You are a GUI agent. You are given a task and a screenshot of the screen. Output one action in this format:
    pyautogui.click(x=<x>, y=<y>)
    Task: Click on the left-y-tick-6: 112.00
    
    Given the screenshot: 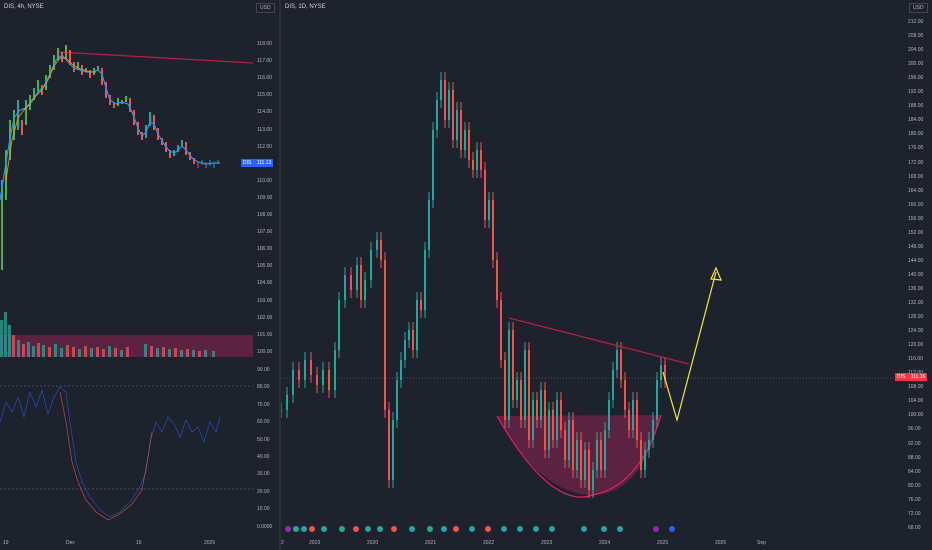 What is the action you would take?
    pyautogui.click(x=264, y=146)
    